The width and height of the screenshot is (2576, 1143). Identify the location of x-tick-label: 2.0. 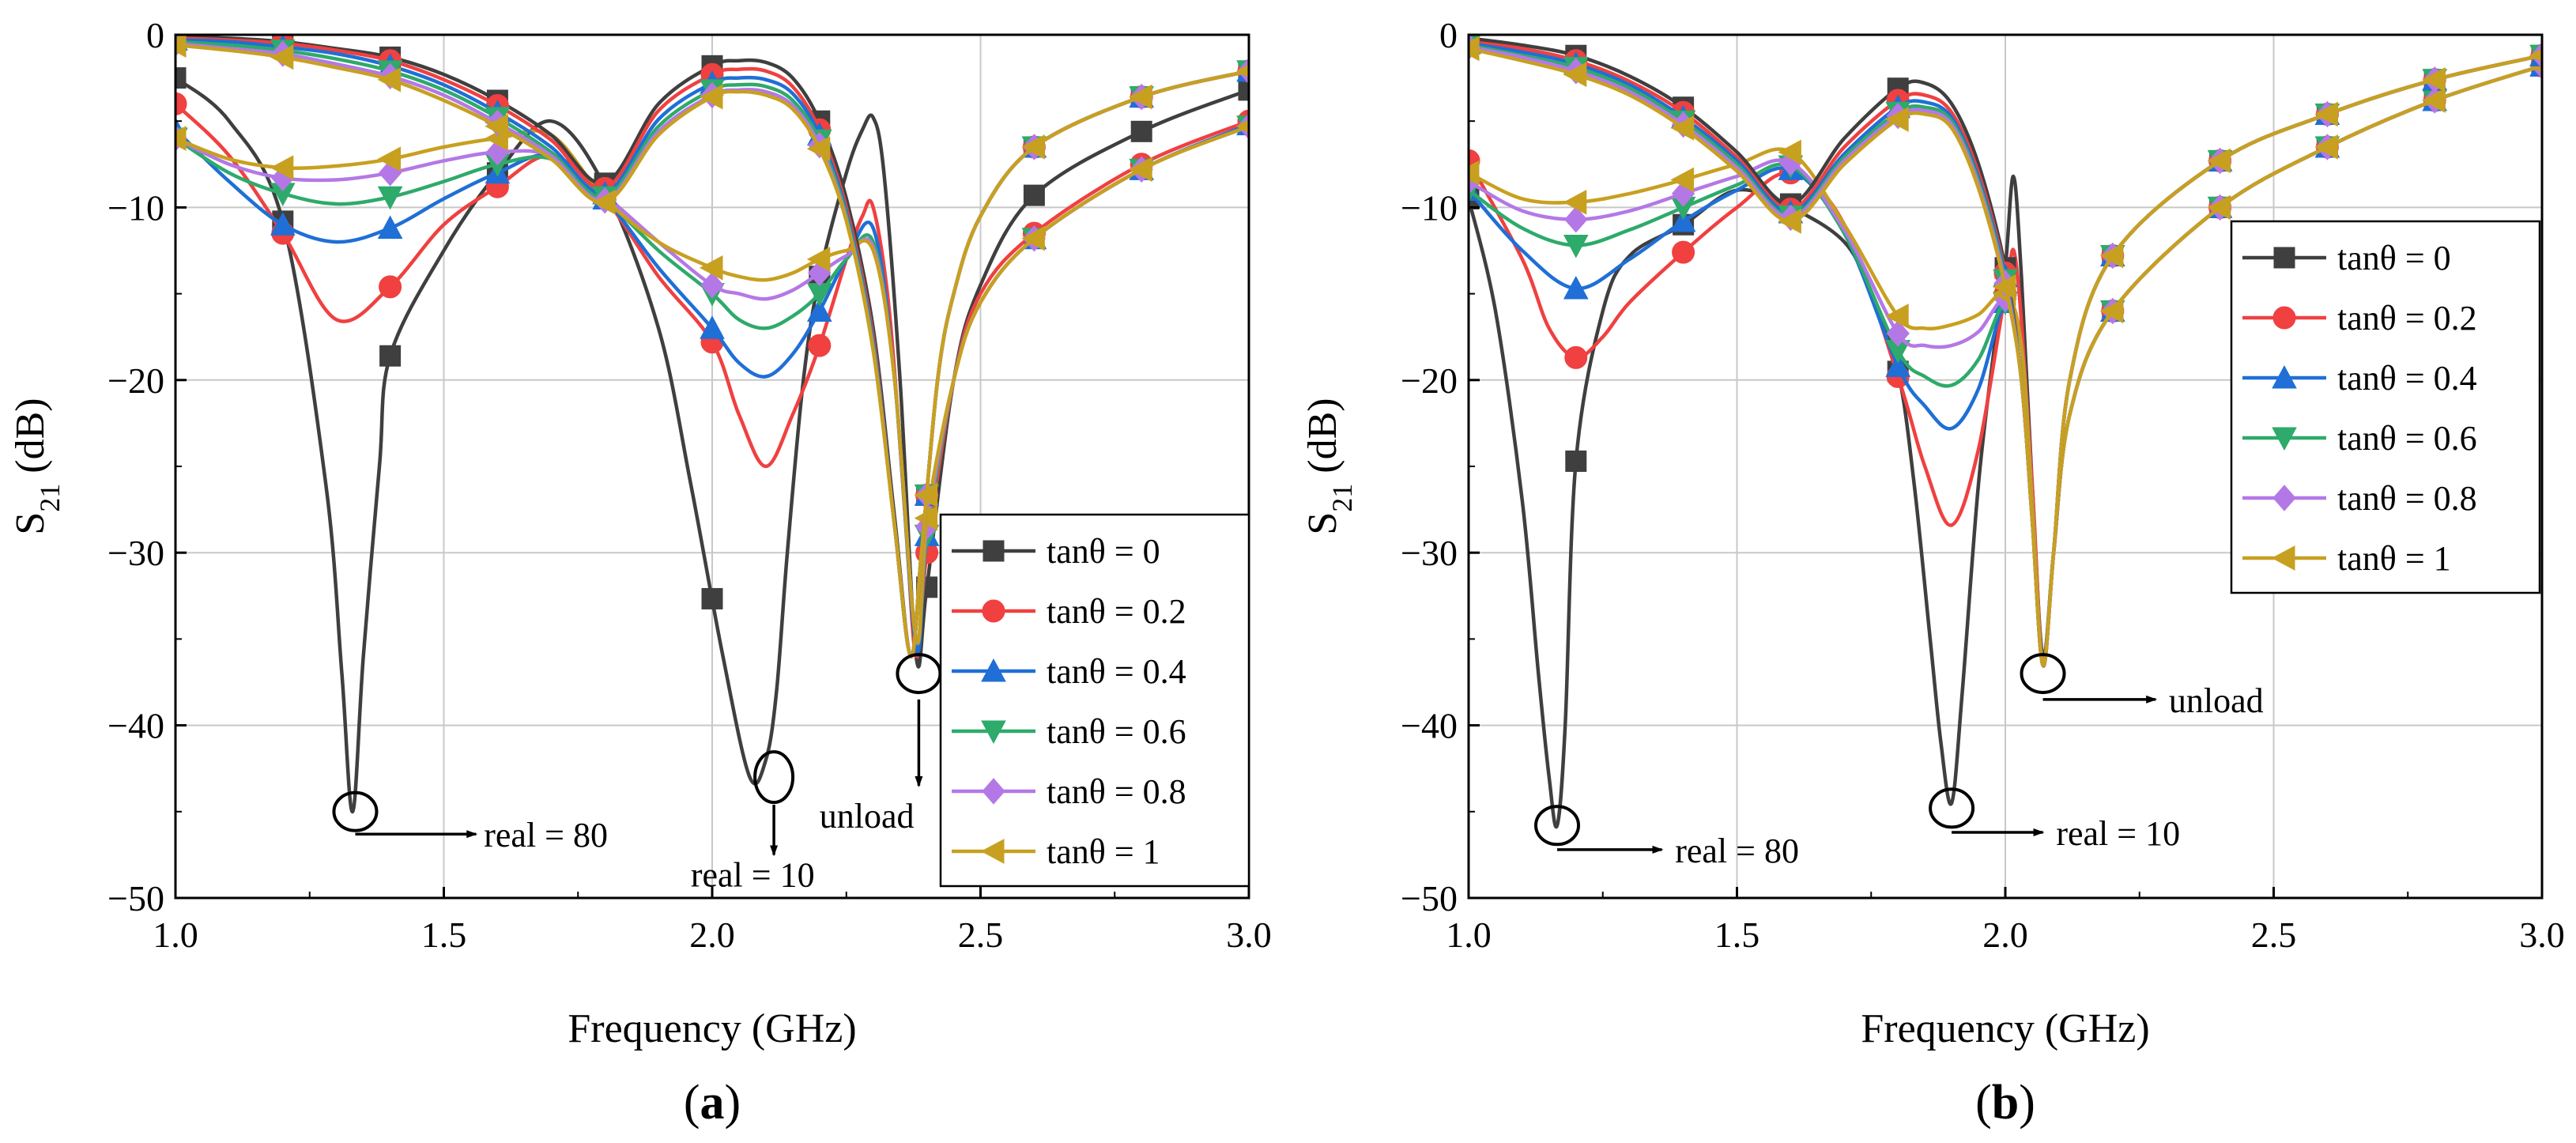
(712, 935).